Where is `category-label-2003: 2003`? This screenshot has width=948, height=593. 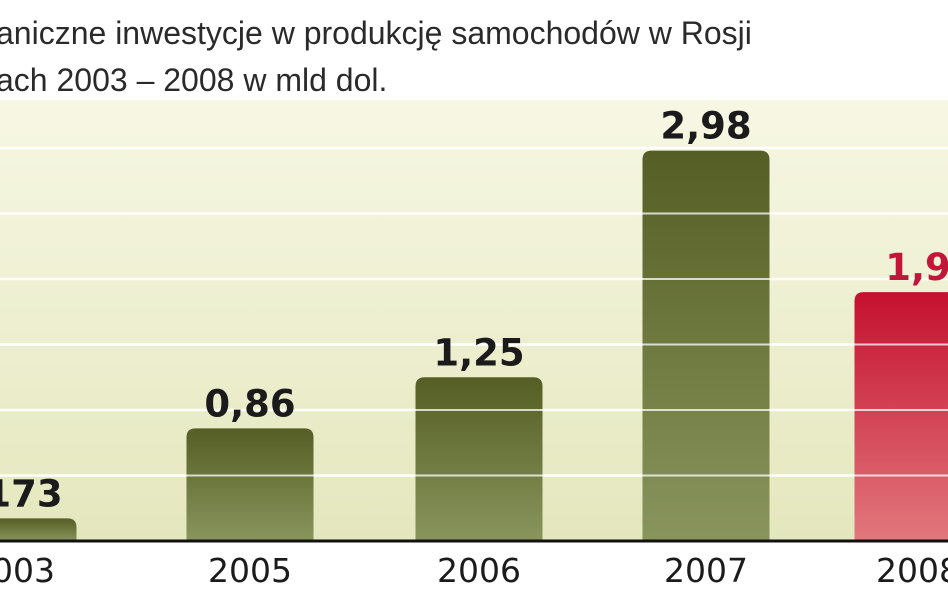
category-label-2003: 2003 is located at coordinates (27, 570).